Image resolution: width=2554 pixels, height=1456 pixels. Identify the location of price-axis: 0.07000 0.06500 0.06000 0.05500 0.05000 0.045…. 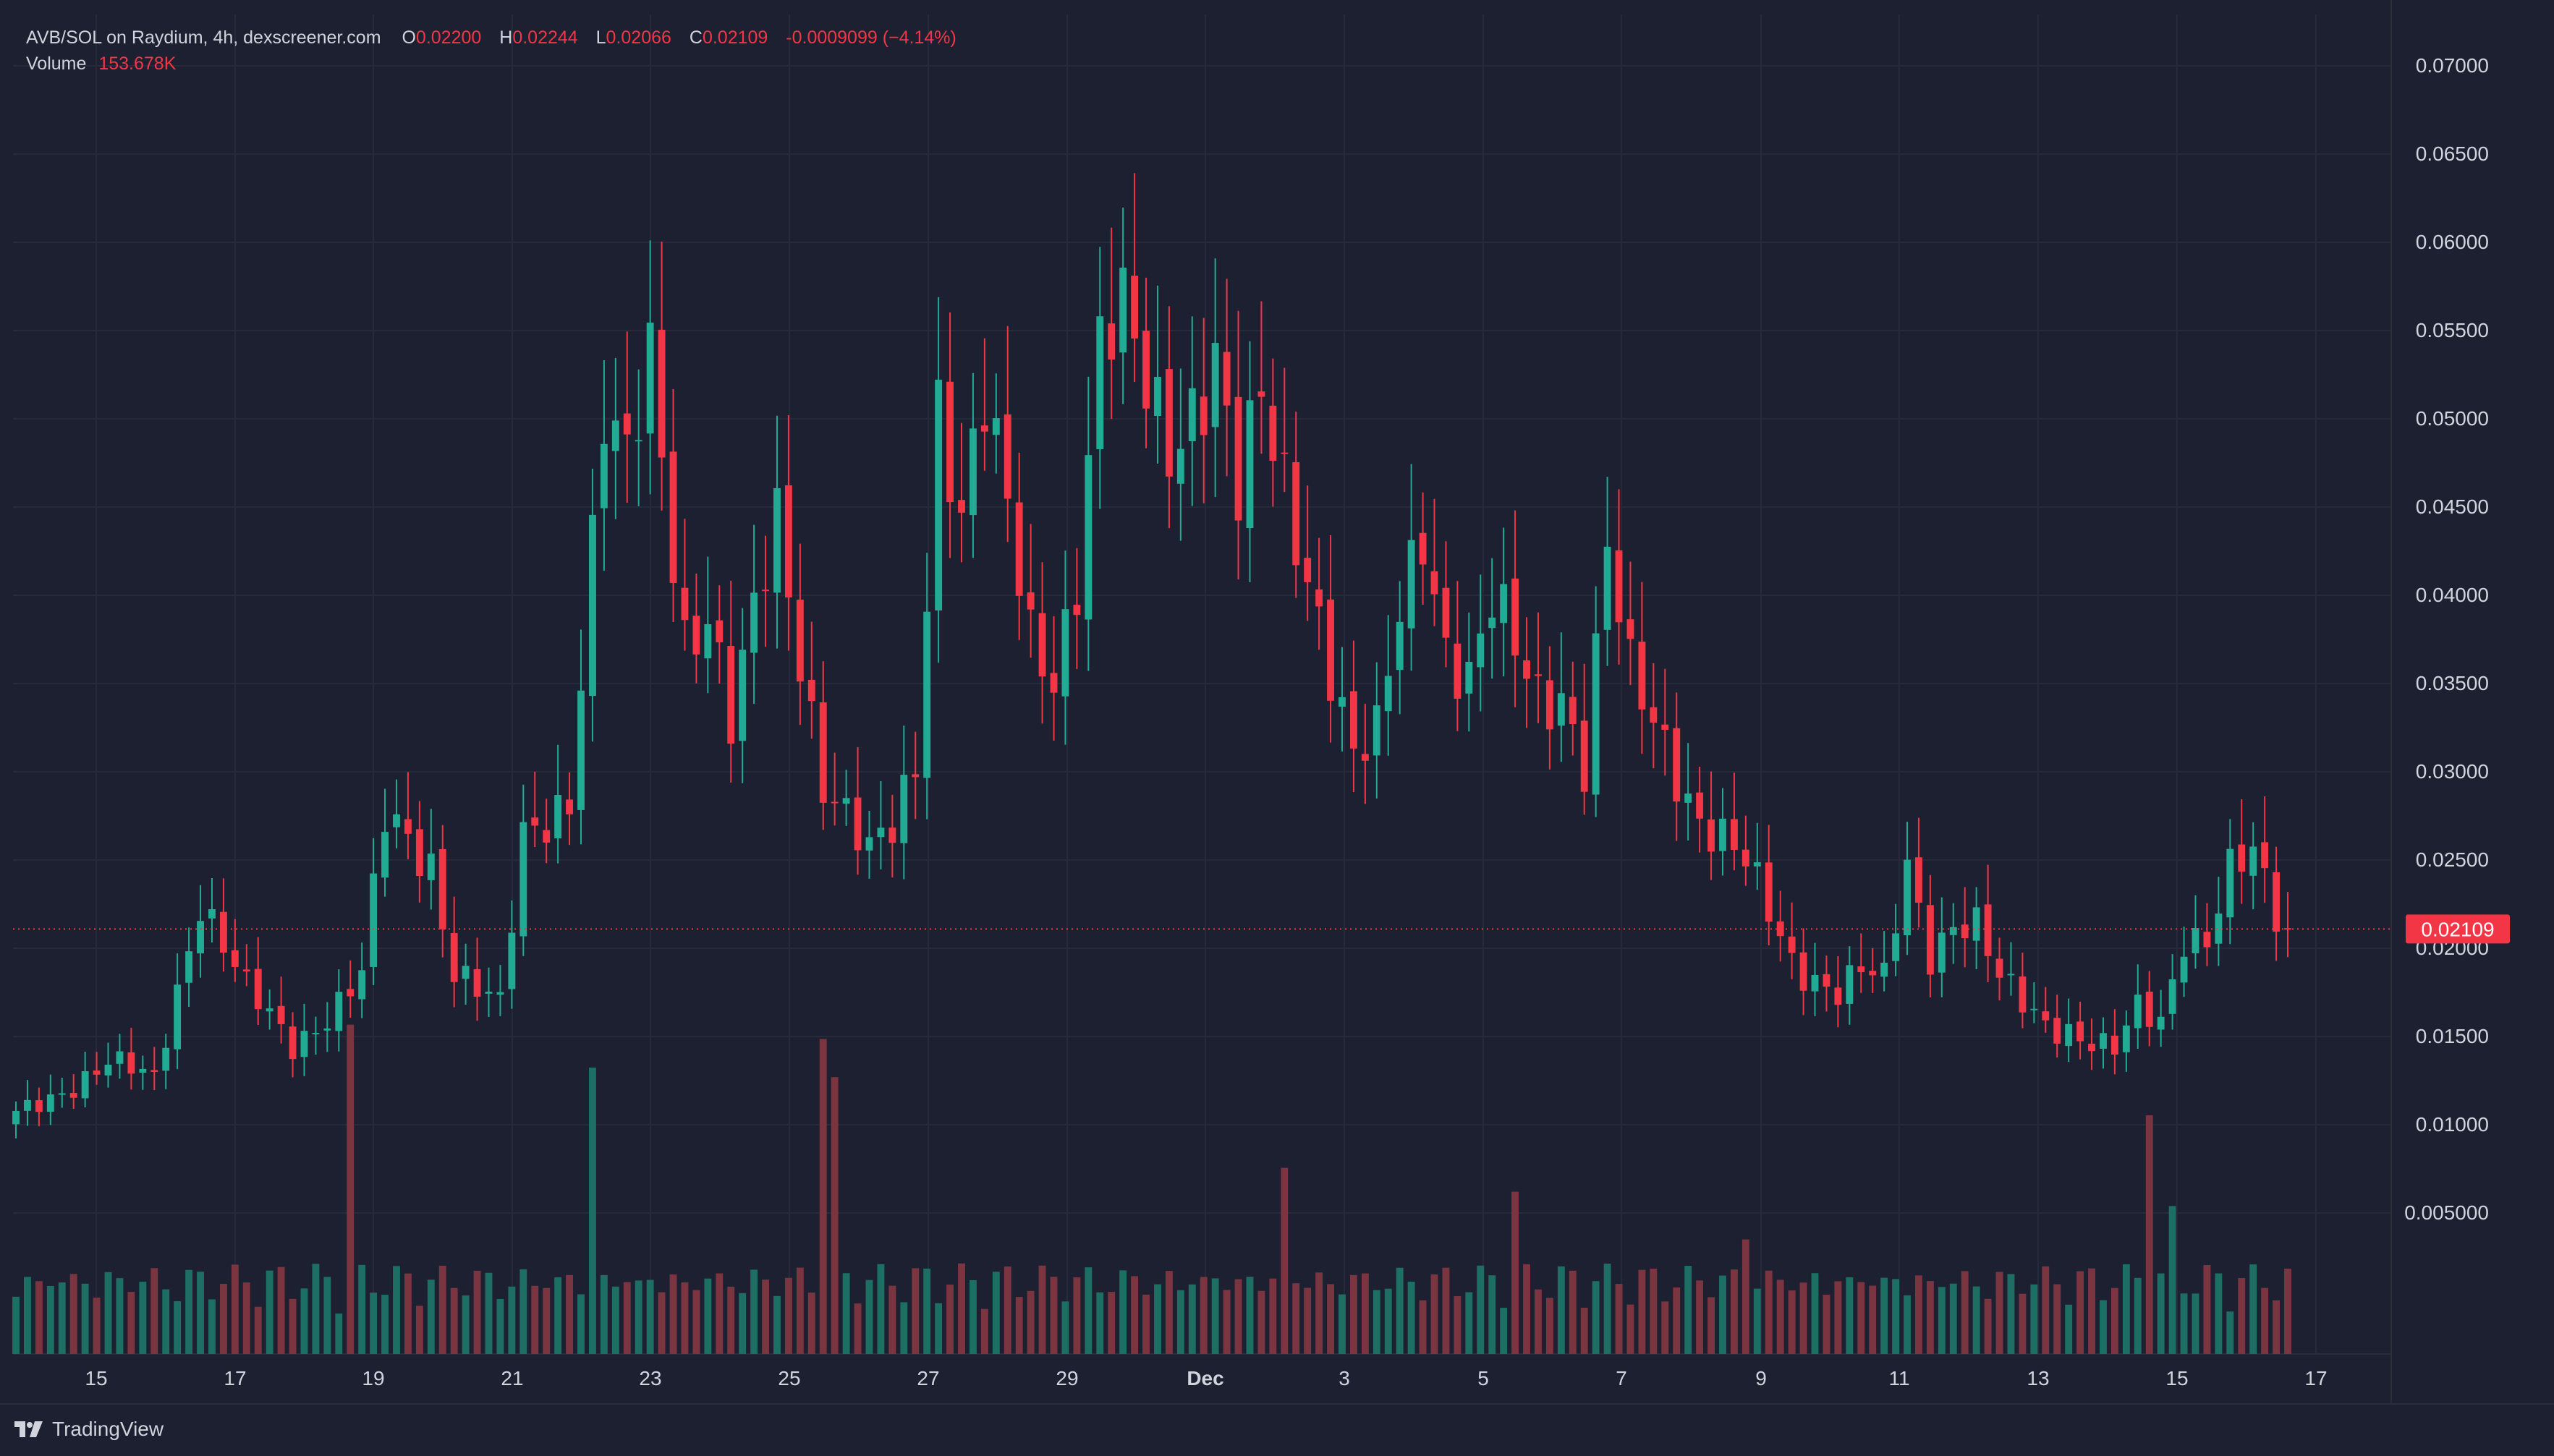
(2457, 639).